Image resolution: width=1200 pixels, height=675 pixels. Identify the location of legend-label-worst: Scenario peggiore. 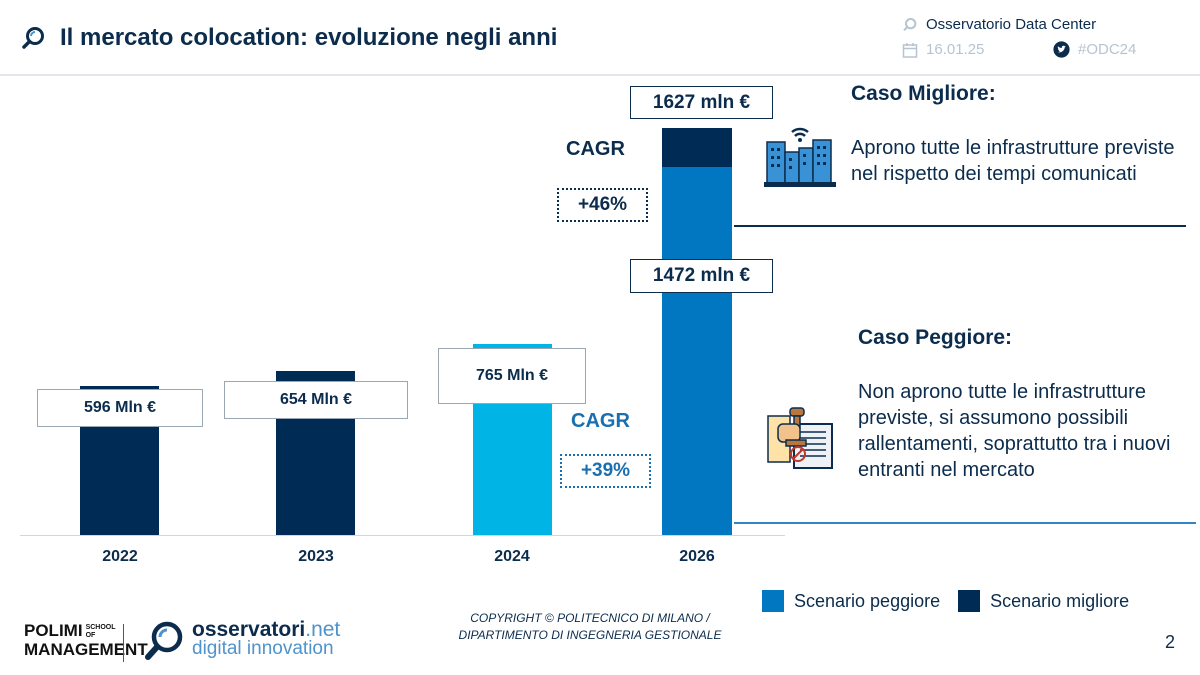
(867, 600).